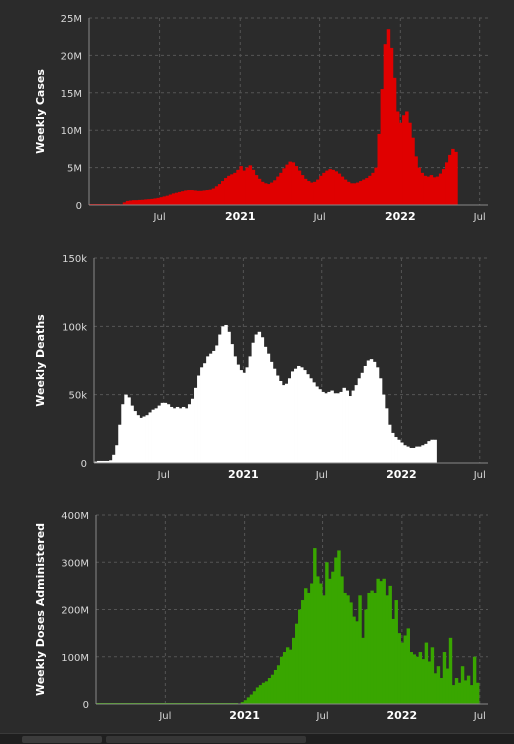  I want to click on scrollbar-thumb, so click(62, 739).